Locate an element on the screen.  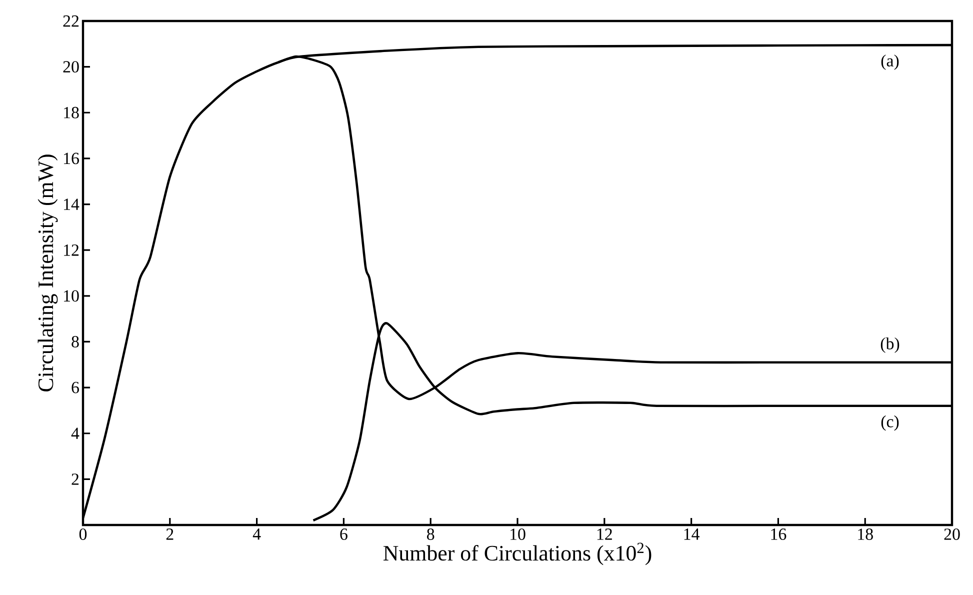
y-tick-label: 14 is located at coordinates (72, 204).